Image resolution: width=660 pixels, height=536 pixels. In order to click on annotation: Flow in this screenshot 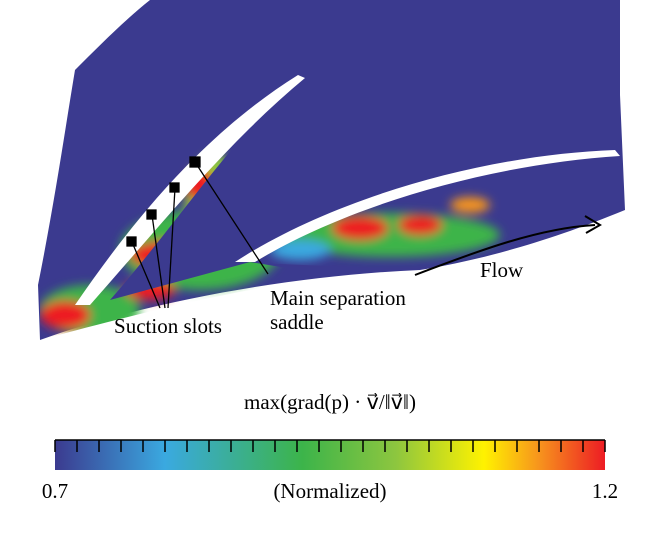, I will do `click(502, 270)`.